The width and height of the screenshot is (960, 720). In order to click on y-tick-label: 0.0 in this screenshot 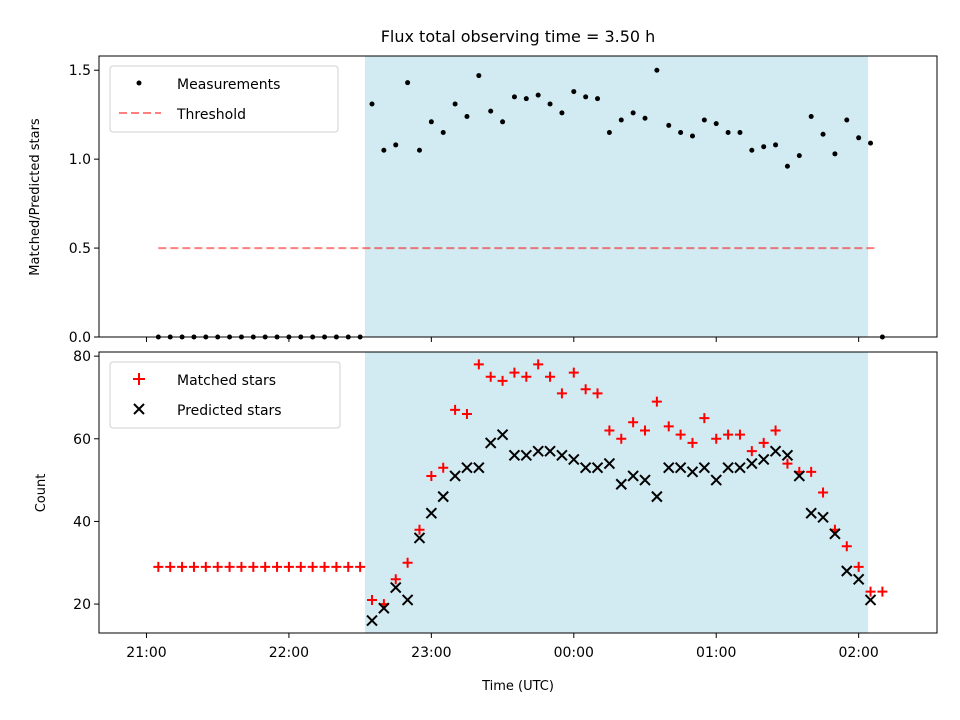, I will do `click(80, 338)`.